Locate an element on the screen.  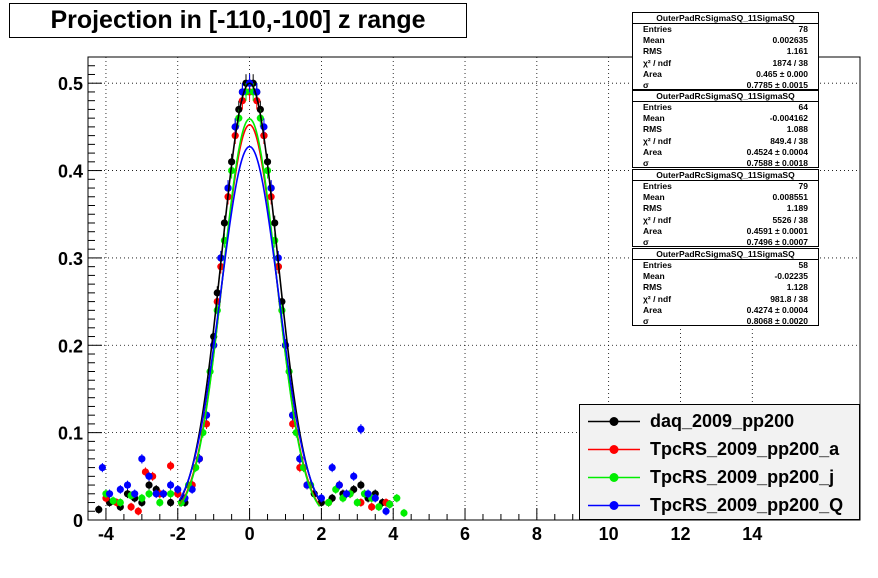
stat-value: 1.161 is located at coordinates (797, 51).